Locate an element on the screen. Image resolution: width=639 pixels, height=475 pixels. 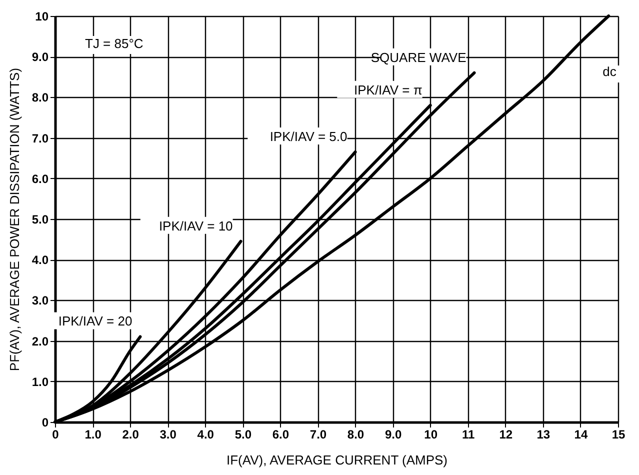
series-label: IPK/IAV = 5.0 is located at coordinates (309, 136).